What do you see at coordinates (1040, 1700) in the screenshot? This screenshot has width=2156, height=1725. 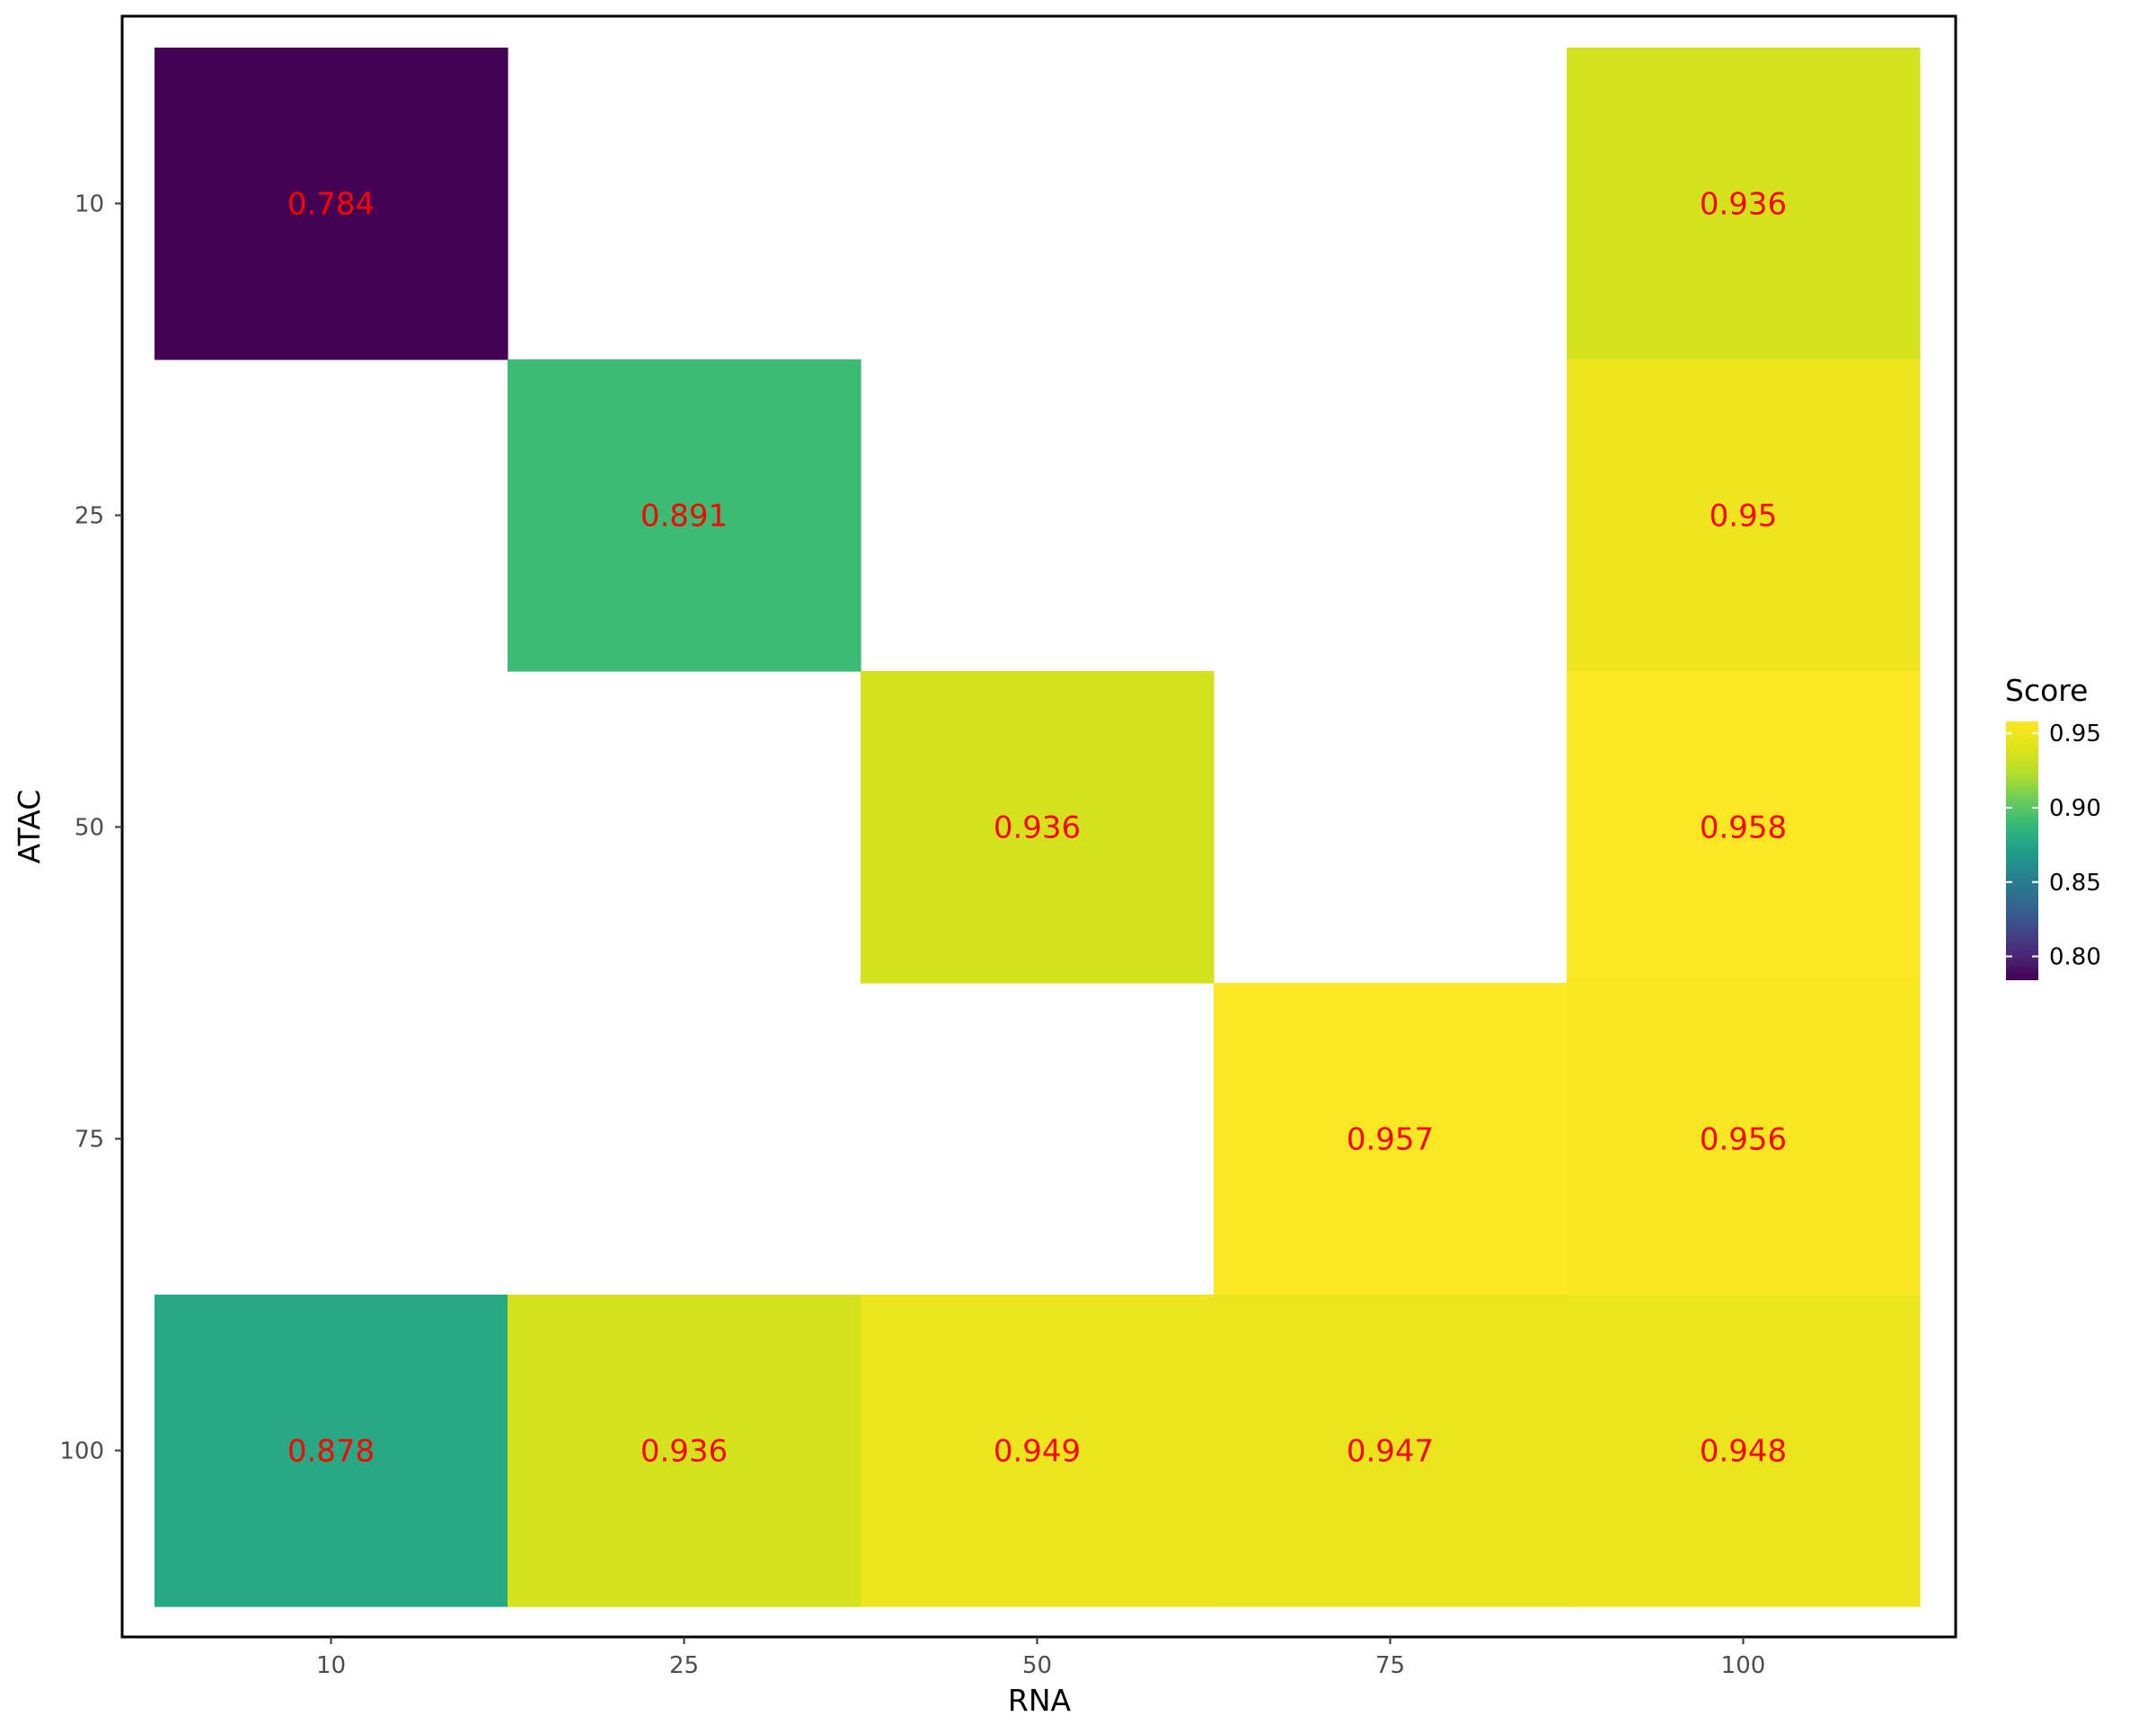 I see `x-axis-title: RNA` at bounding box center [1040, 1700].